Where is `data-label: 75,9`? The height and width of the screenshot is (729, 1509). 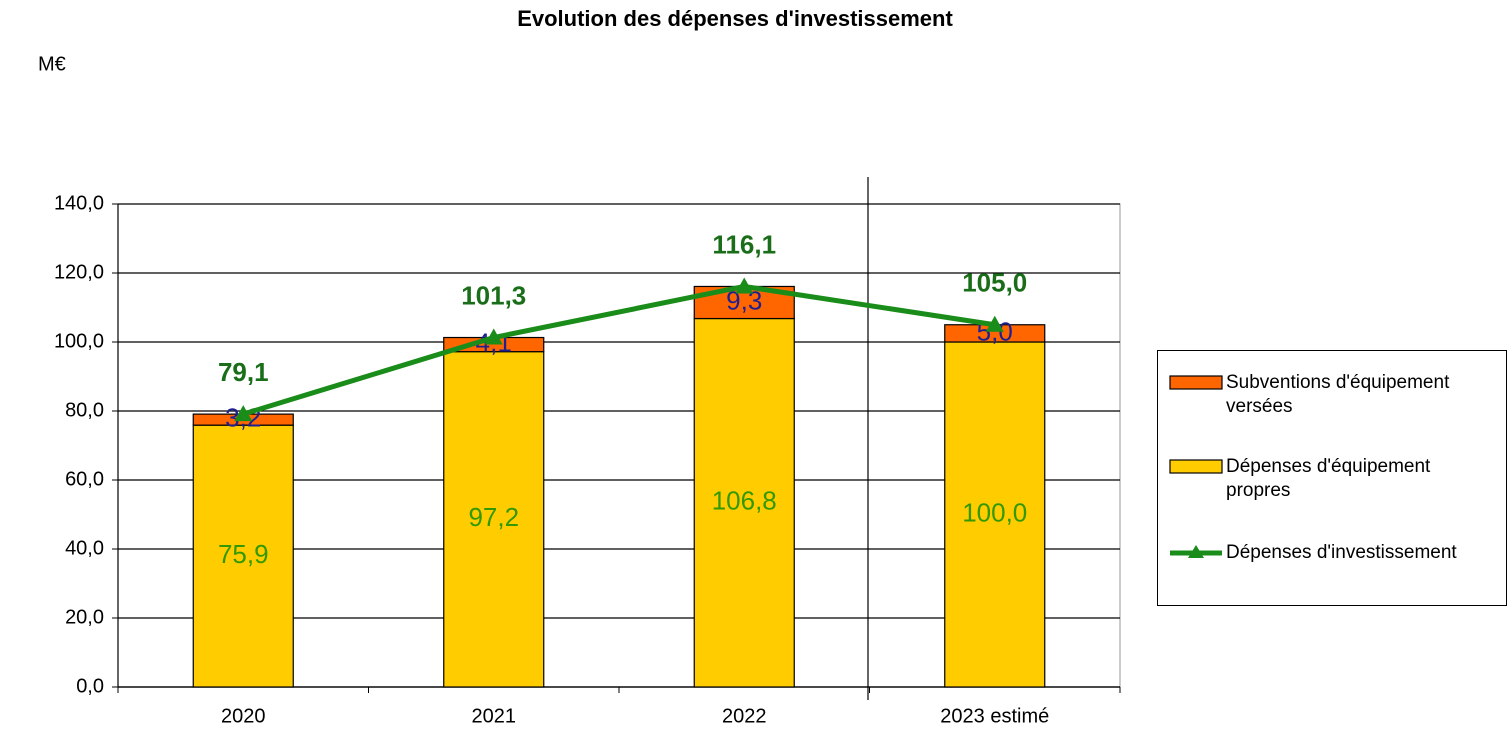 data-label: 75,9 is located at coordinates (243, 554).